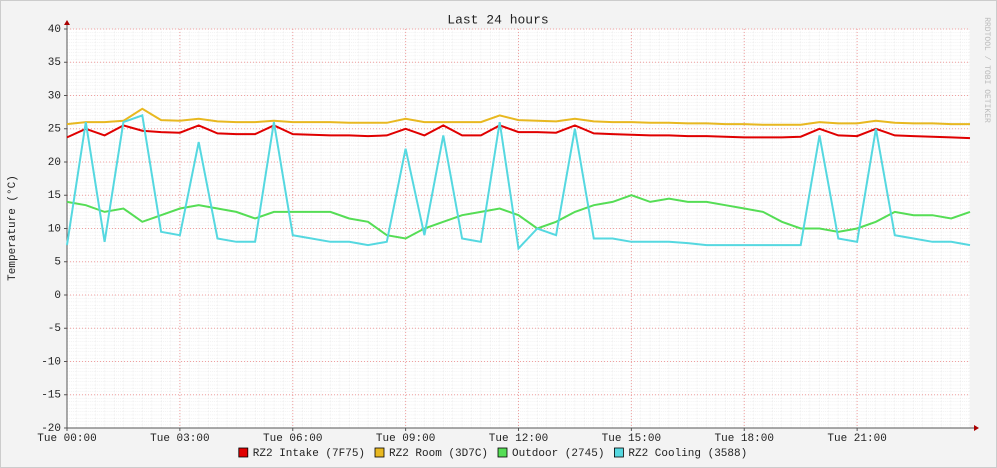 The width and height of the screenshot is (997, 468). I want to click on x-tick-label: Tue 18:00, so click(744, 439).